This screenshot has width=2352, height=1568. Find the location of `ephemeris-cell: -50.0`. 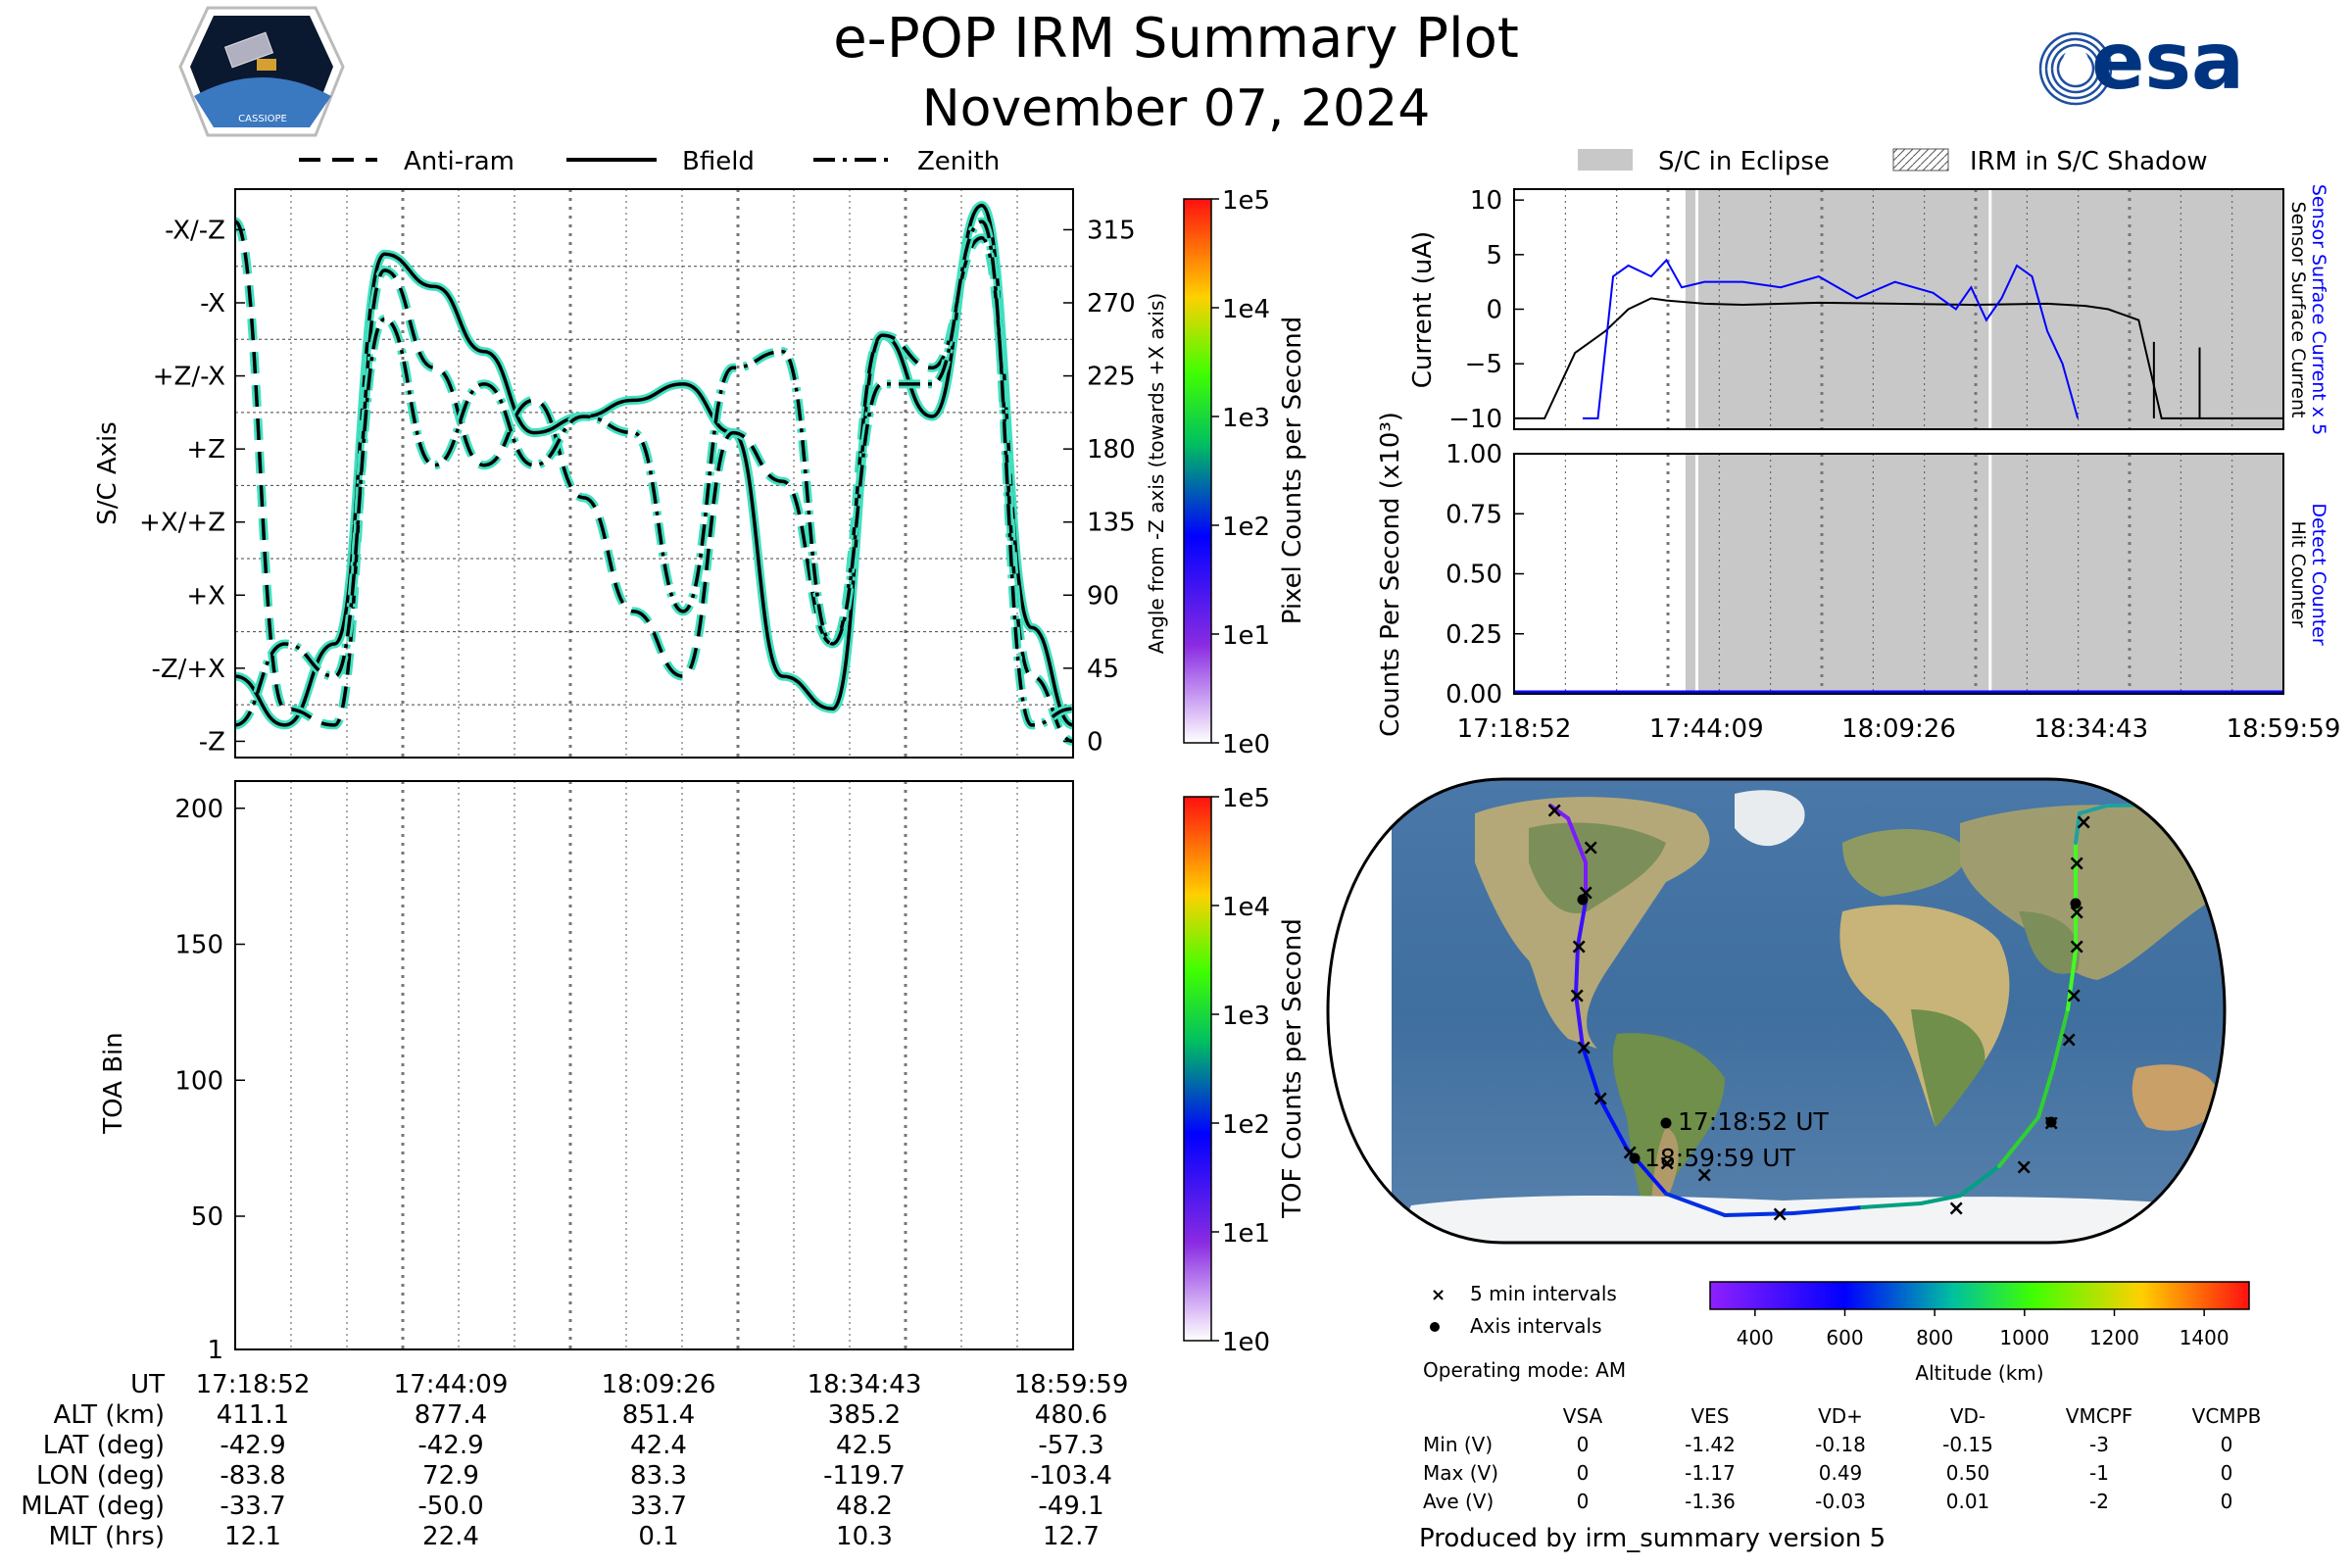

ephemeris-cell: -50.0 is located at coordinates (450, 1506).